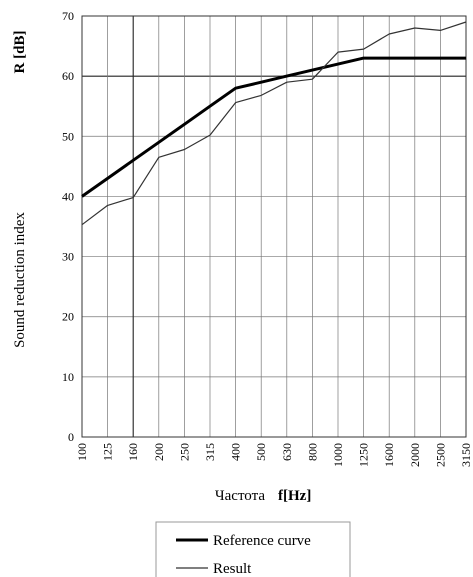  What do you see at coordinates (338, 455) in the screenshot?
I see `x-tick-label-1000: 1000` at bounding box center [338, 455].